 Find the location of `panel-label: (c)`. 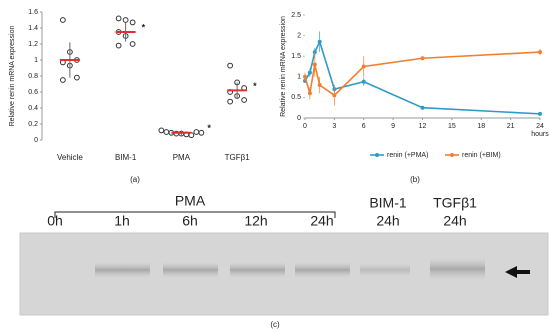

panel-label: (c) is located at coordinates (275, 324).